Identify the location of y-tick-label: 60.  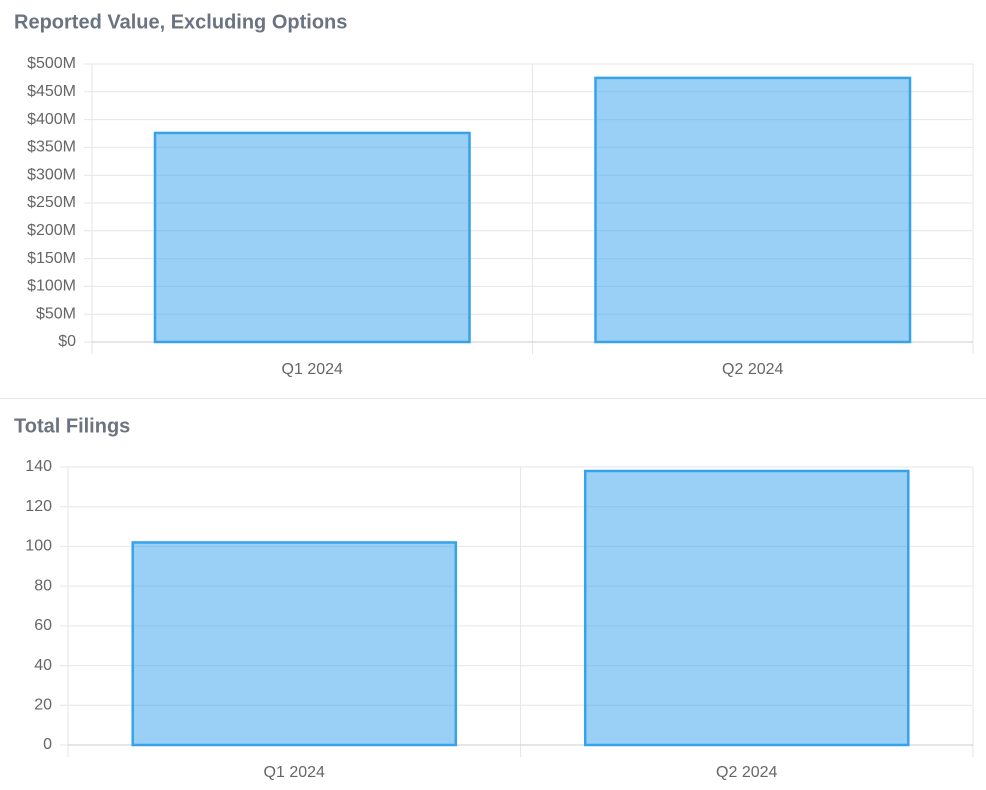
(43, 625).